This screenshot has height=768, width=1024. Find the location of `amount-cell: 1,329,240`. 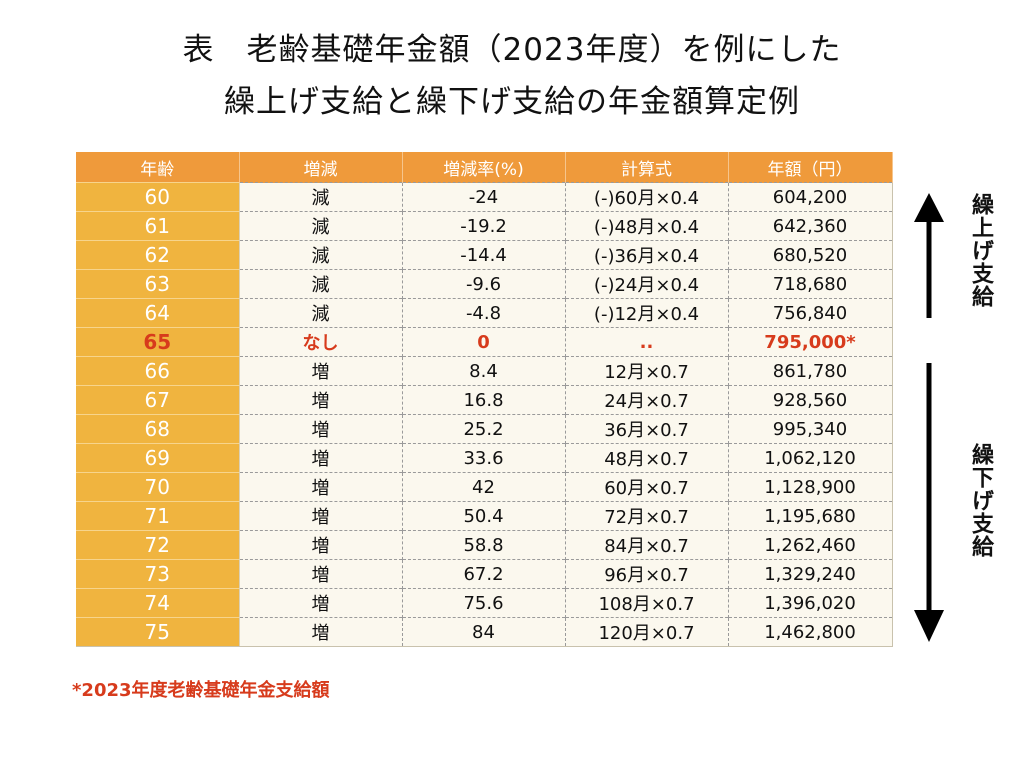

amount-cell: 1,329,240 is located at coordinates (810, 574).